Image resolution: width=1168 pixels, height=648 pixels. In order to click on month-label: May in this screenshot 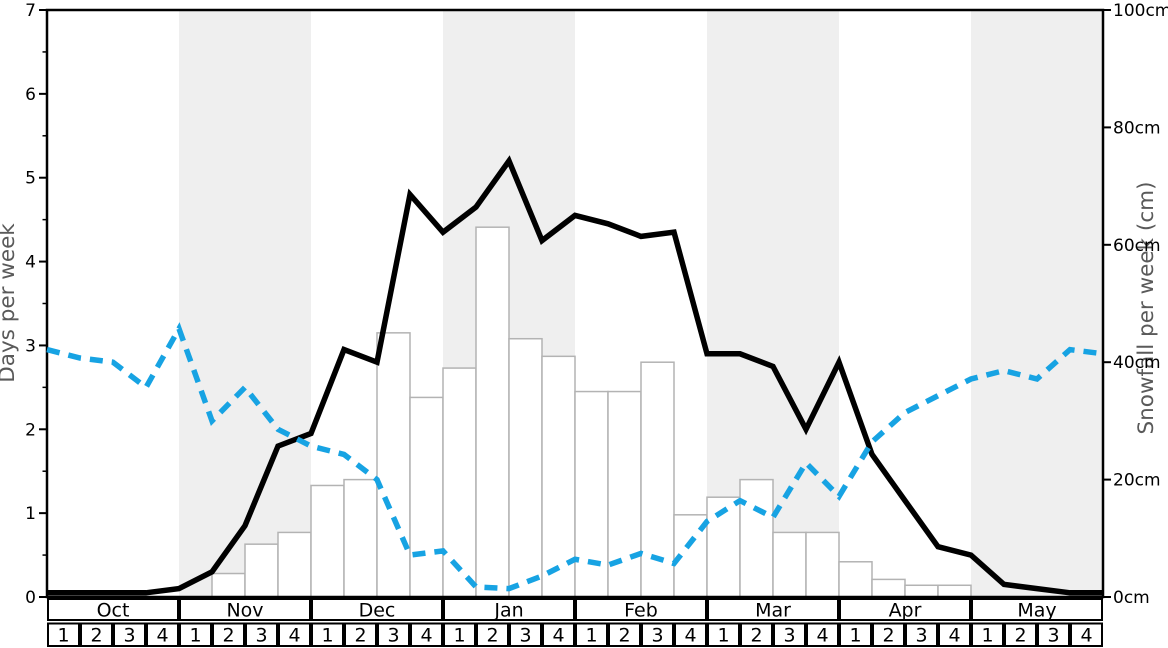, I will do `click(1036, 611)`.